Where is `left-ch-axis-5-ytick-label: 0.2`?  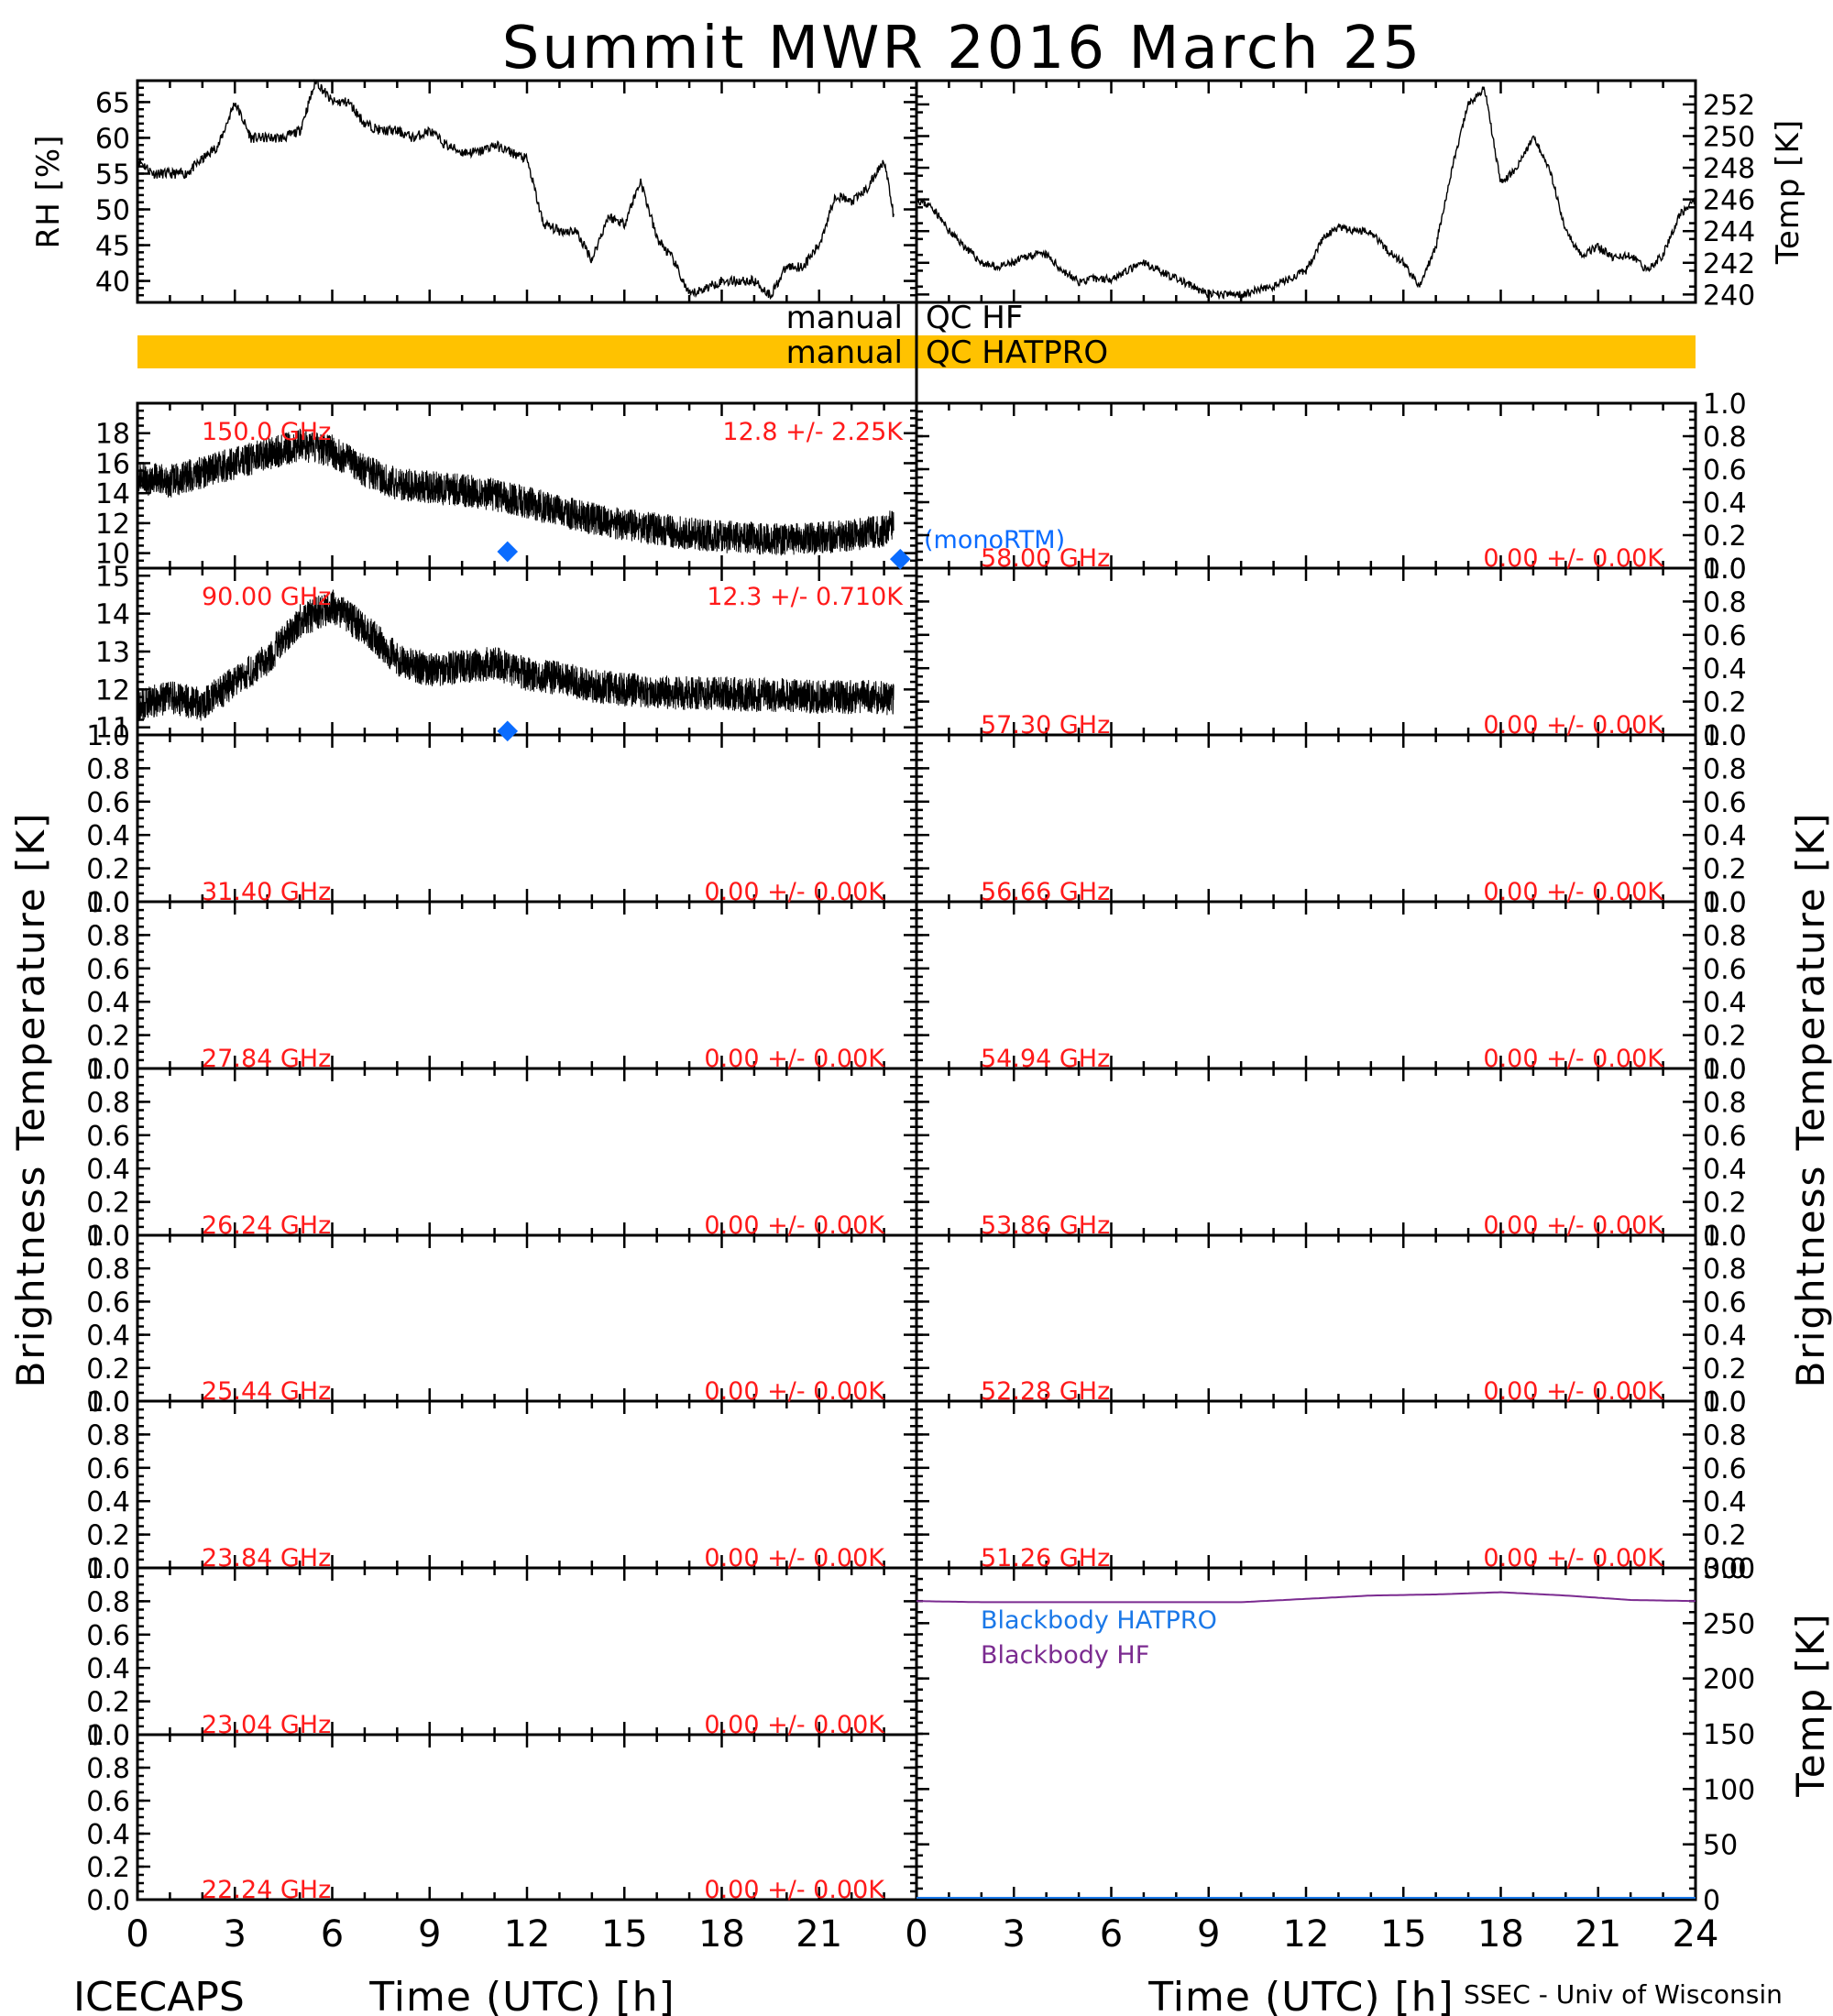
left-ch-axis-5-ytick-label: 0.2 is located at coordinates (108, 1703).